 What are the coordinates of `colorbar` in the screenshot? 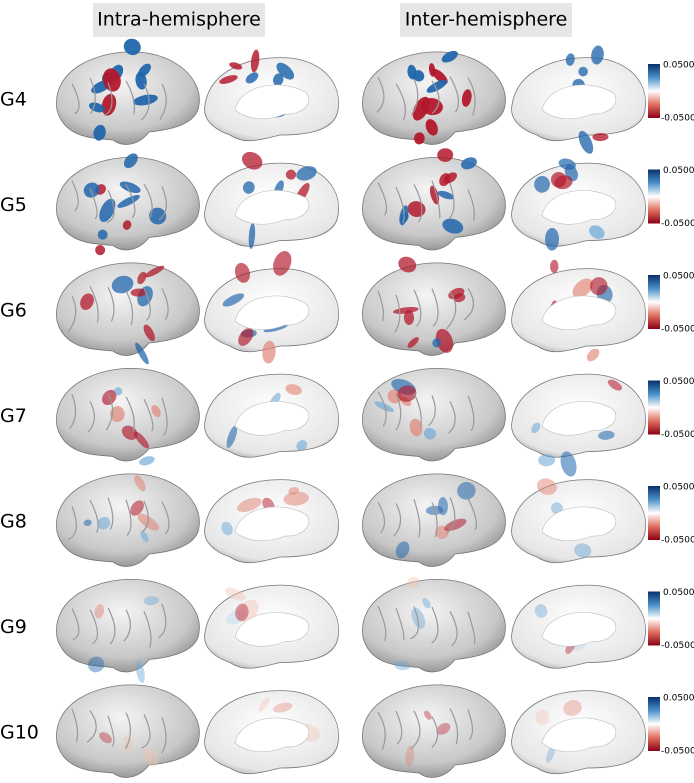 It's located at (654, 513).